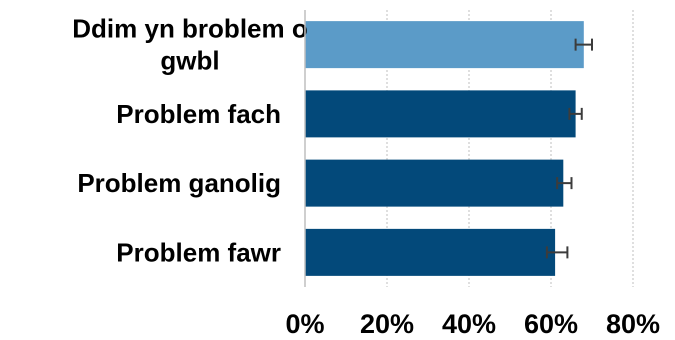  Describe the element at coordinates (189, 45) in the screenshot. I see `category-label-0: Ddim yn broblem o gwbl` at that location.